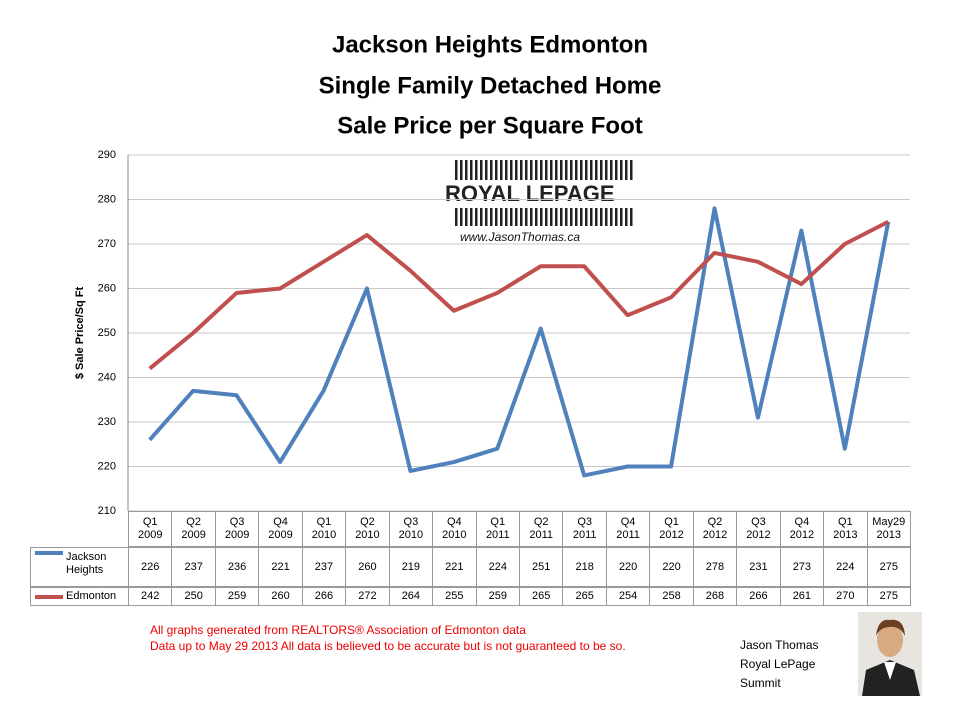 Image resolution: width=960 pixels, height=720 pixels. What do you see at coordinates (107, 422) in the screenshot?
I see `y-tick-label: 230` at bounding box center [107, 422].